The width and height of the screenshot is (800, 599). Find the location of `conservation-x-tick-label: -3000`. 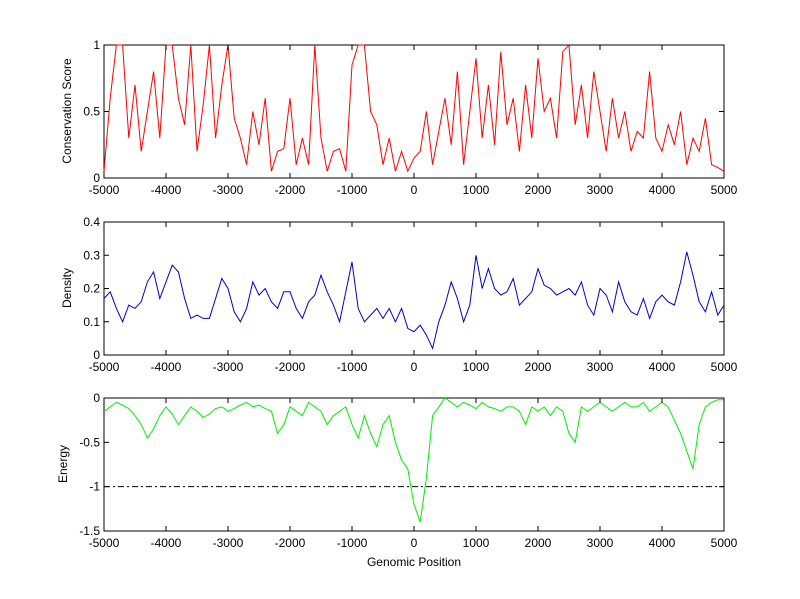

conservation-x-tick-label: -3000 is located at coordinates (228, 190).